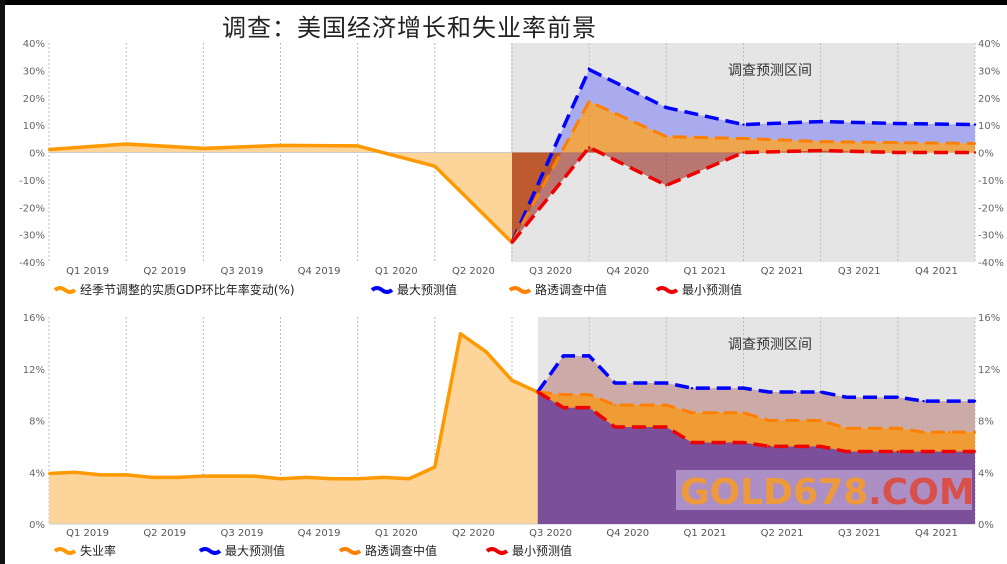 The width and height of the screenshot is (1007, 564). What do you see at coordinates (936, 533) in the screenshot?
I see `x-tick-label: Q4 2021` at bounding box center [936, 533].